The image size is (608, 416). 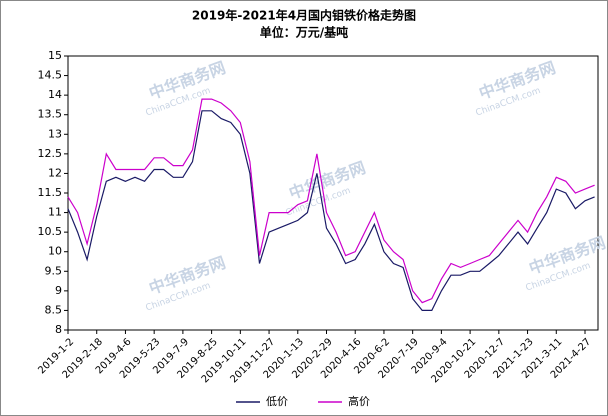 What do you see at coordinates (58, 329) in the screenshot?
I see `y-tick-label: 8` at bounding box center [58, 329].